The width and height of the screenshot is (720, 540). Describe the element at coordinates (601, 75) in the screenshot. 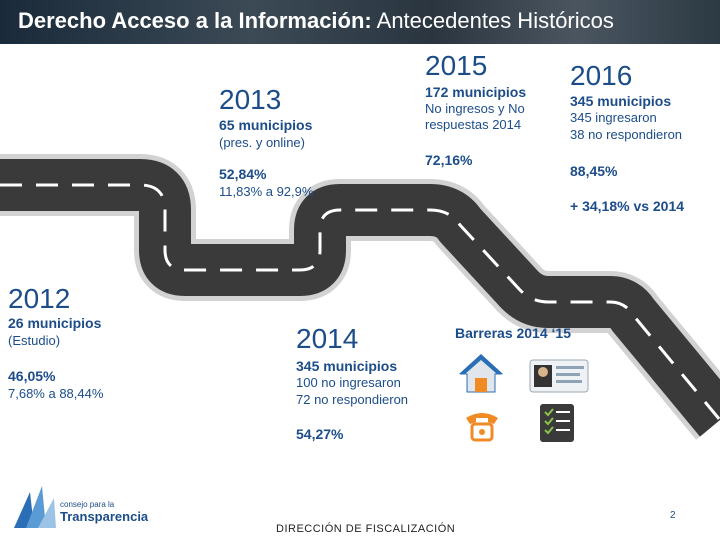

I see `year-2016: 2016` at that location.